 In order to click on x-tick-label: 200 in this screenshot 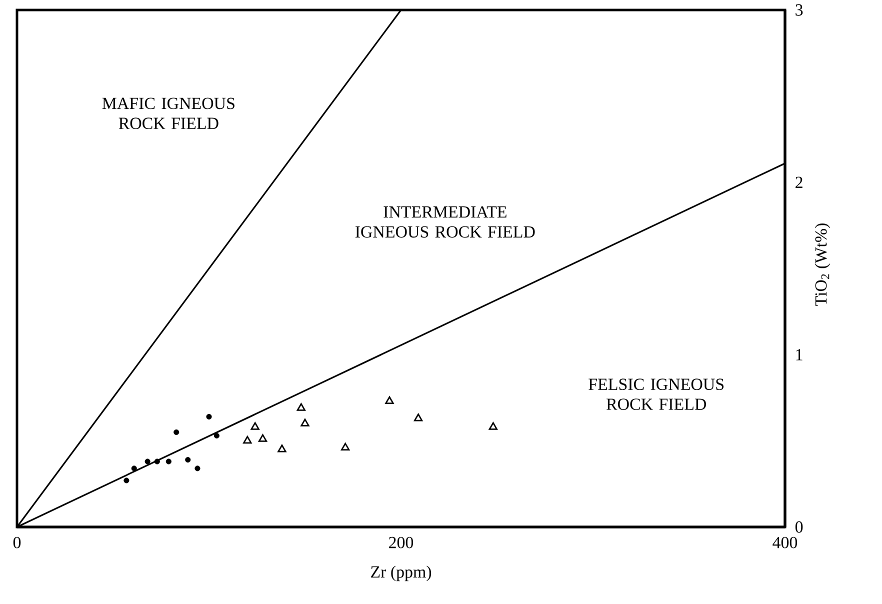, I will do `click(401, 542)`.